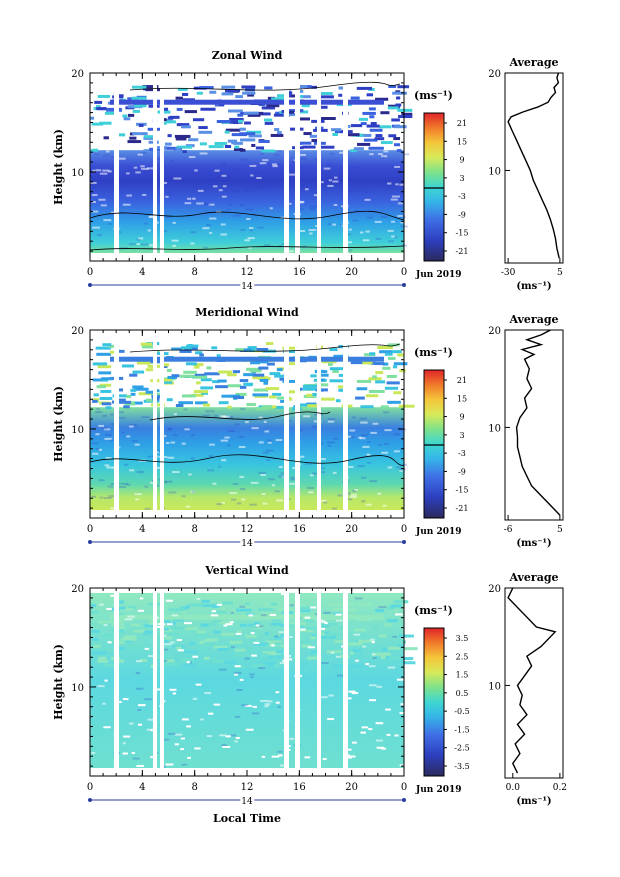 The height and width of the screenshot is (877, 620). Describe the element at coordinates (508, 273) in the screenshot. I see `profile-x-tick-label: -30` at that location.